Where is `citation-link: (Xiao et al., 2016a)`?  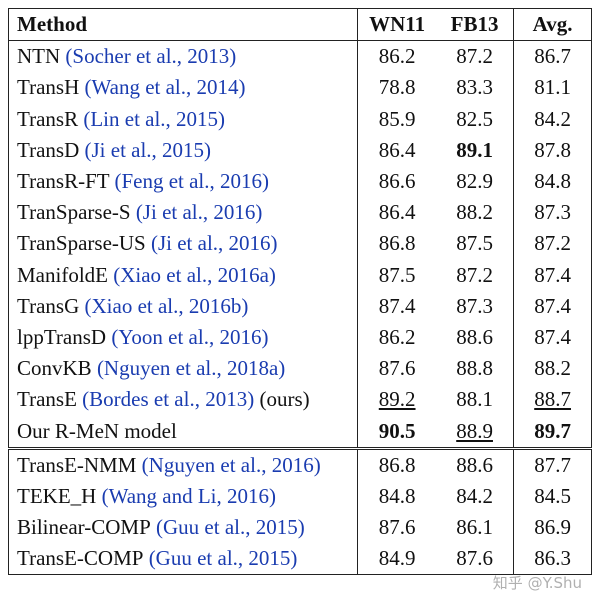 citation-link: (Xiao et al., 2016a) is located at coordinates (194, 274).